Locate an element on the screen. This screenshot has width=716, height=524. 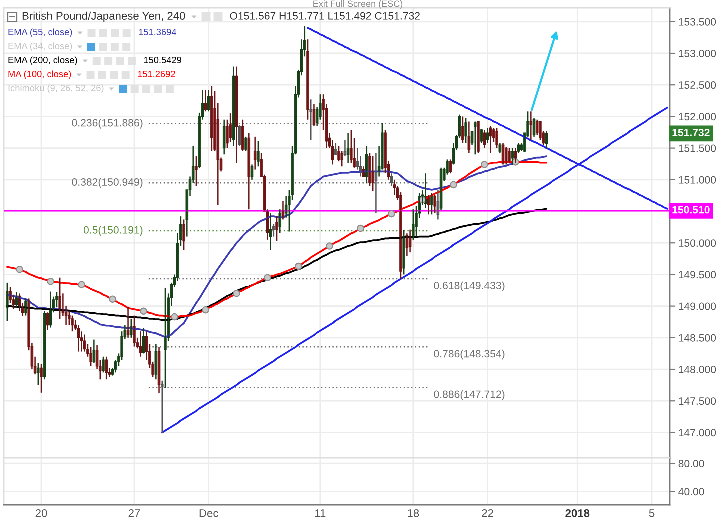
x-tick-label: 18 is located at coordinates (414, 513).